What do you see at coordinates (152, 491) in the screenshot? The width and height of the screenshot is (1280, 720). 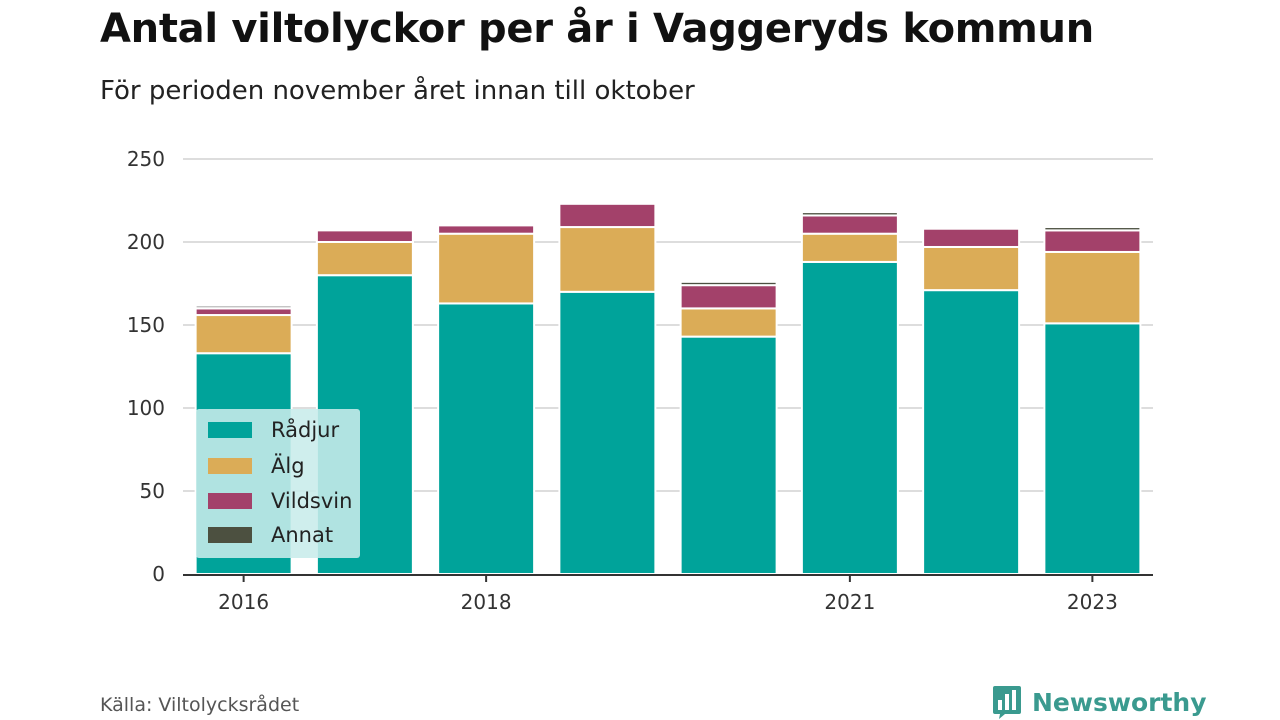 I see `y-tick-label-50: 50` at bounding box center [152, 491].